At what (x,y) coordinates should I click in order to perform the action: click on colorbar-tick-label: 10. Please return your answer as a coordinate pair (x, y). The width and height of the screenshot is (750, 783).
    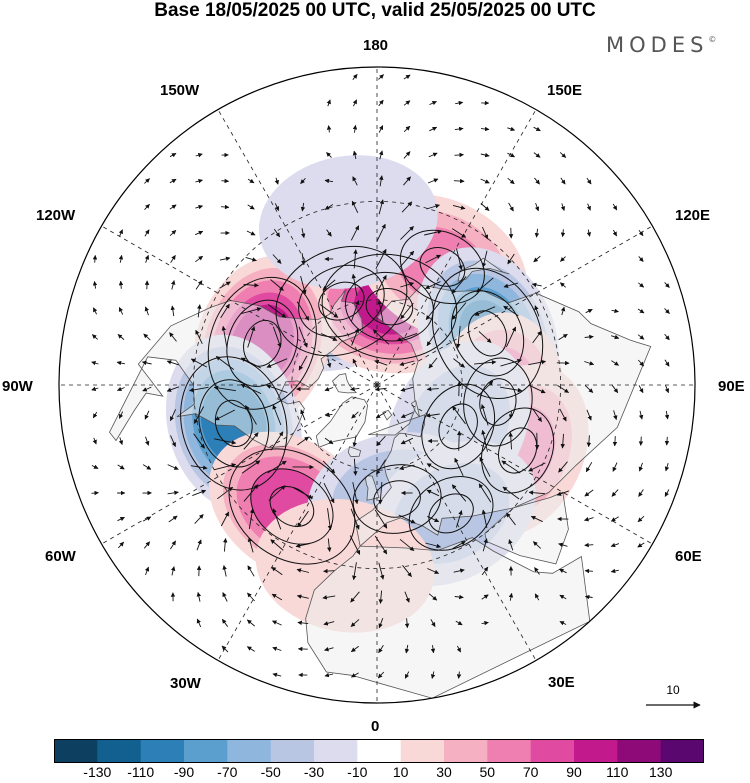
    Looking at the image, I should click on (400, 772).